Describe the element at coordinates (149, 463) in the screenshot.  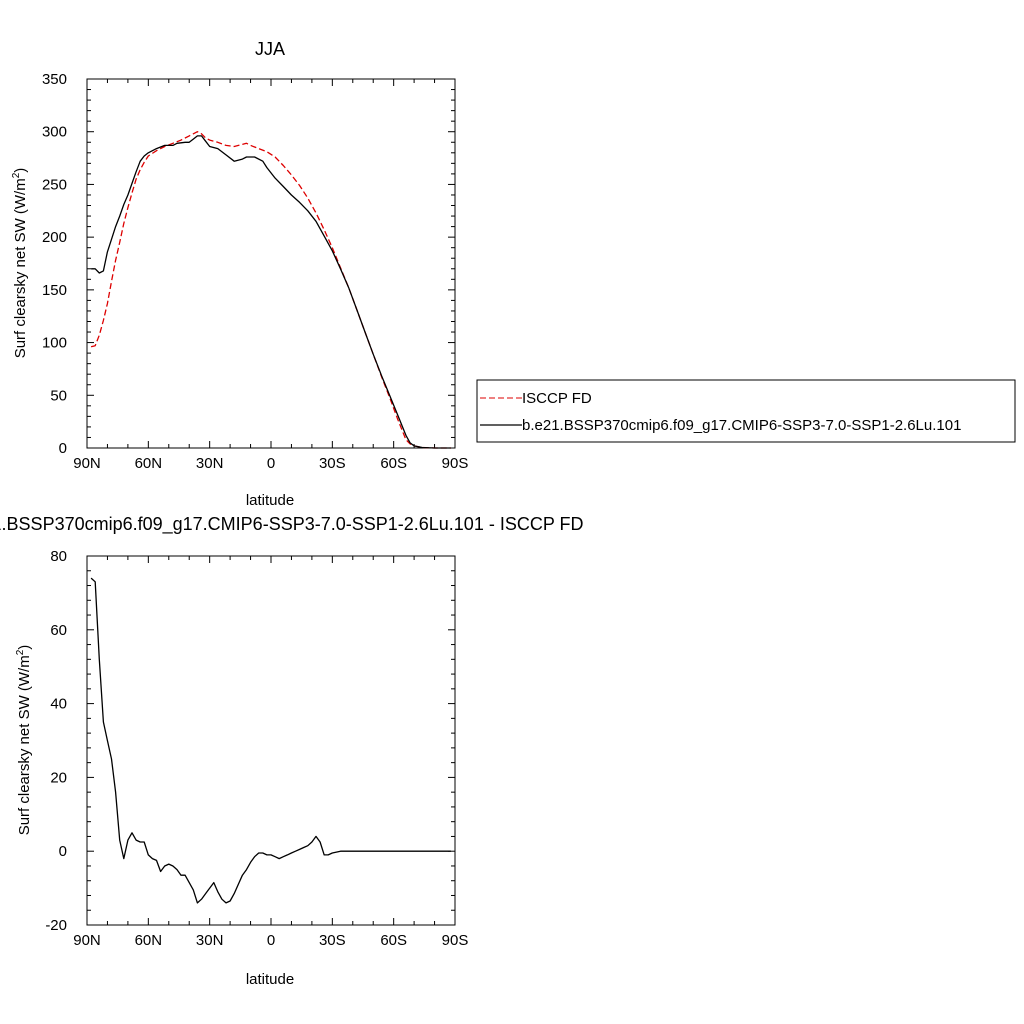
I see `top-x-tick-label: 60N` at that location.